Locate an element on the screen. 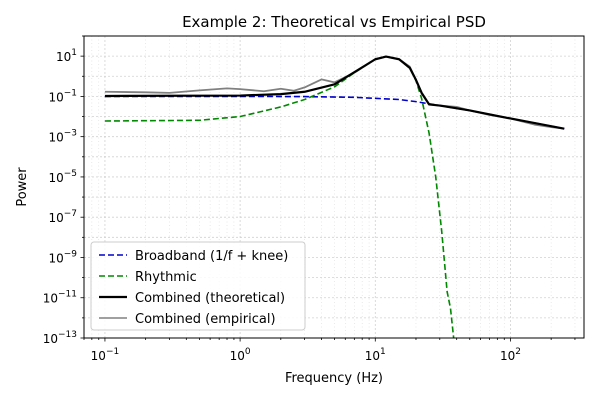 Image resolution: width=600 pixels, height=400 pixels. series-line is located at coordinates (334, 92).